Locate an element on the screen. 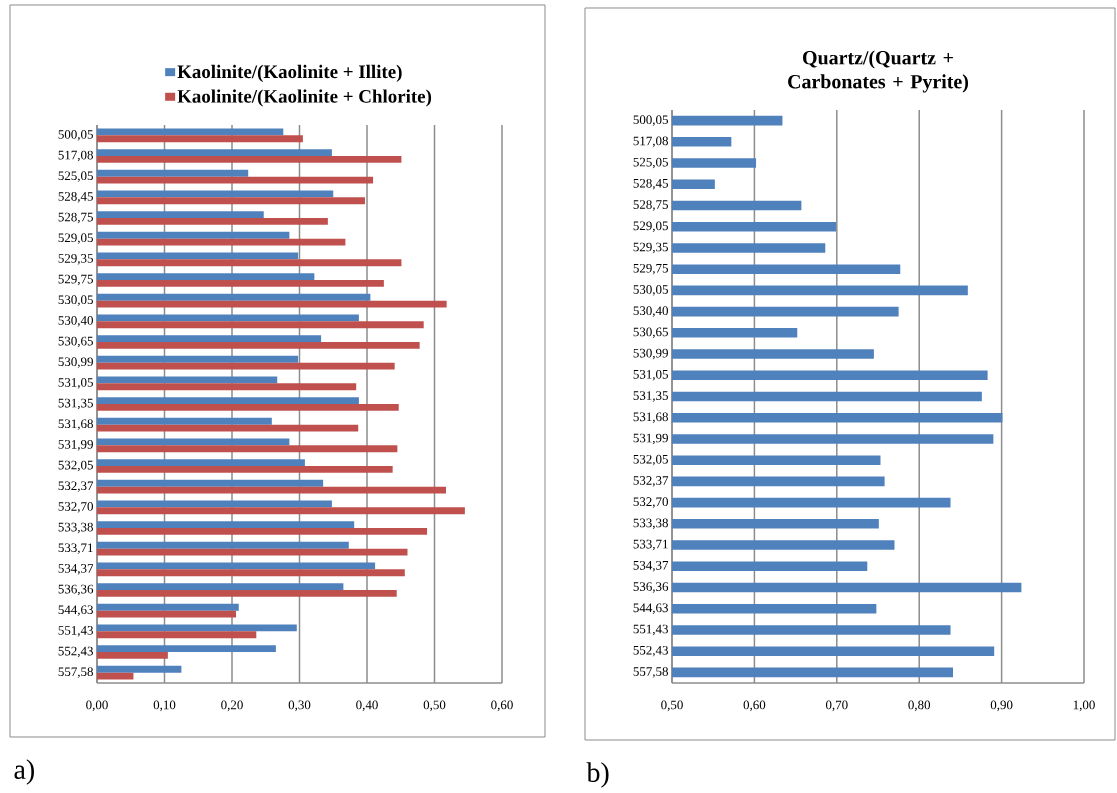 This screenshot has width=1117, height=793. chart-title: Quartz/(Quartz + Carbonates + Pyrite) is located at coordinates (878, 71).